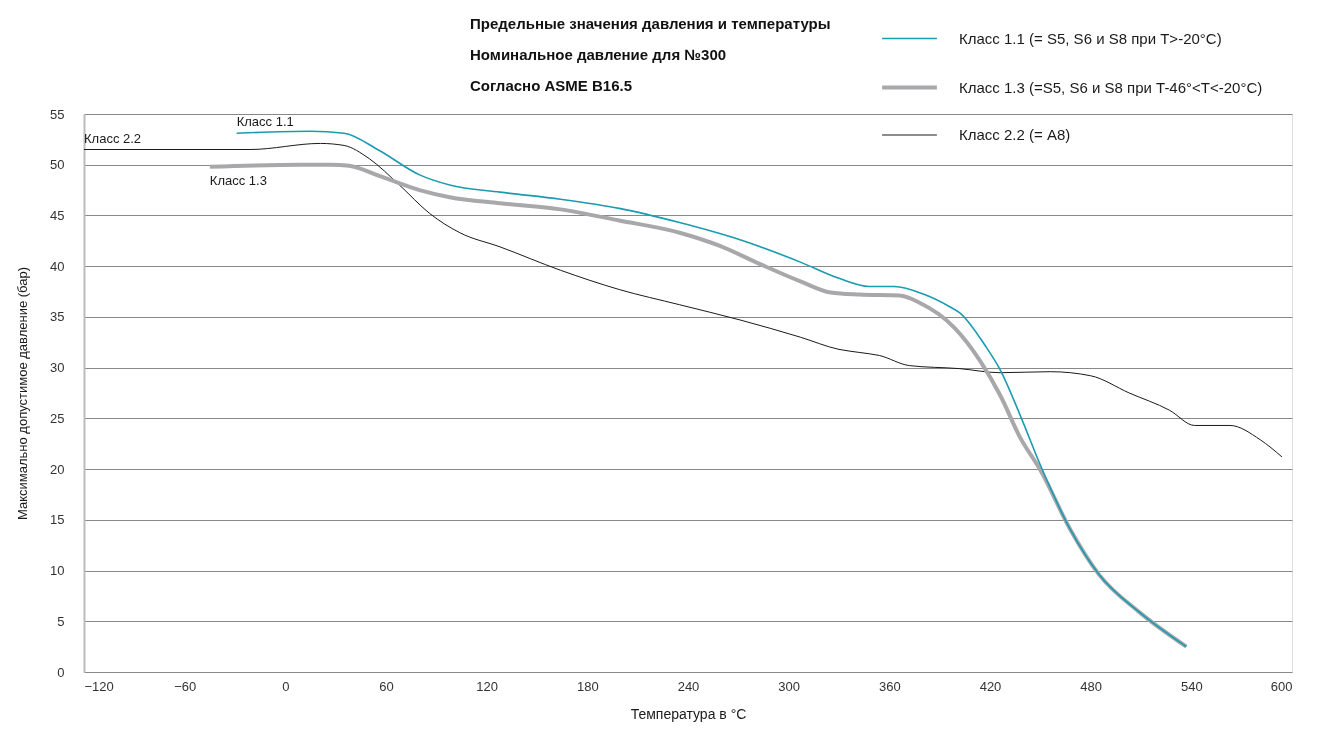  I want to click on y-tick-label: 25, so click(57, 418).